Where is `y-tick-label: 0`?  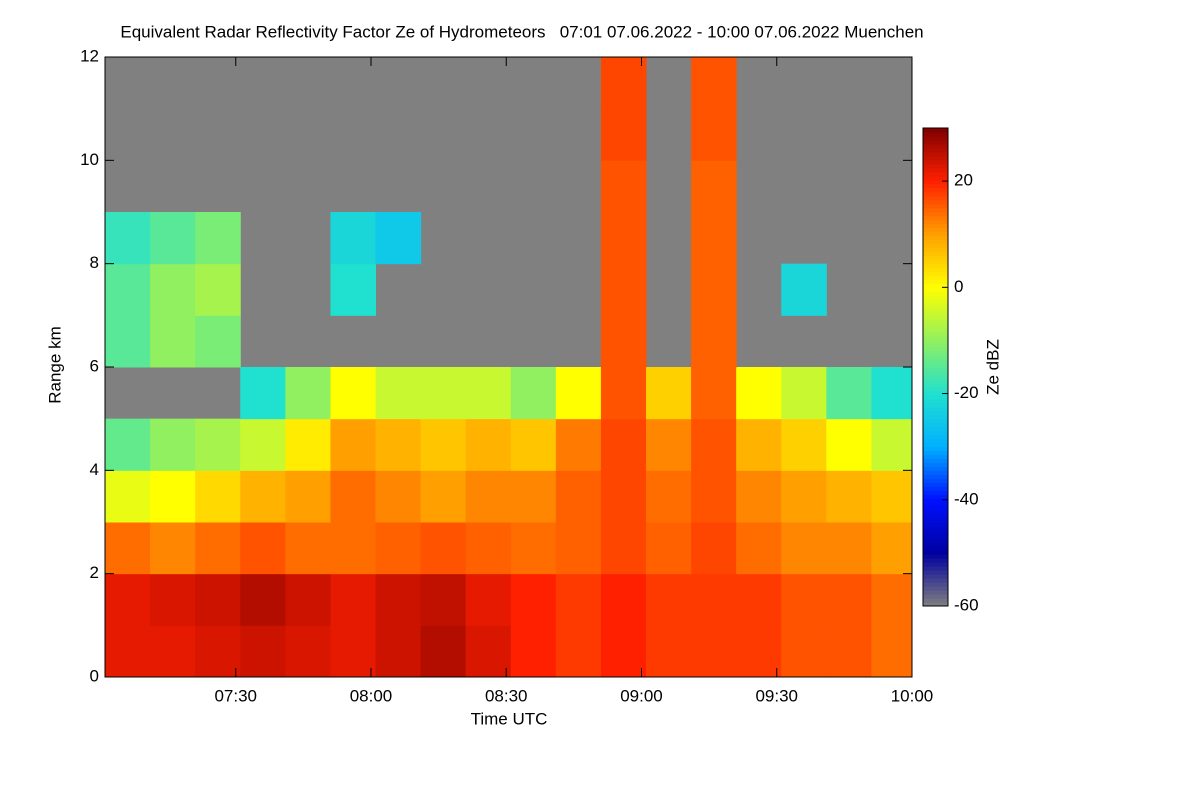
y-tick-label: 0 is located at coordinates (94, 675).